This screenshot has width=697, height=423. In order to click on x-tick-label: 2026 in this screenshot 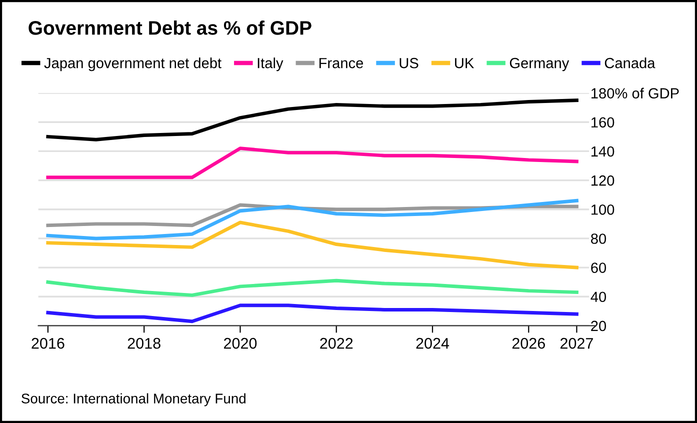, I will do `click(528, 343)`.